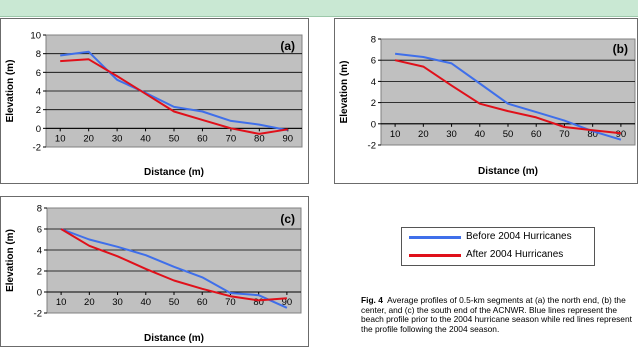 The width and height of the screenshot is (638, 347). I want to click on legend-label-after: After 2004 Hurricanes, so click(515, 254).